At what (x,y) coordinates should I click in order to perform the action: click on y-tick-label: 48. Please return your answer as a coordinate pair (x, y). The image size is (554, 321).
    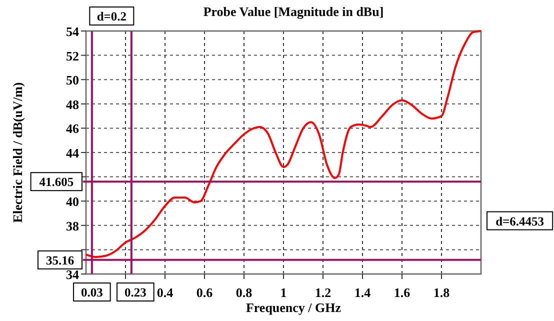
    Looking at the image, I should click on (73, 104).